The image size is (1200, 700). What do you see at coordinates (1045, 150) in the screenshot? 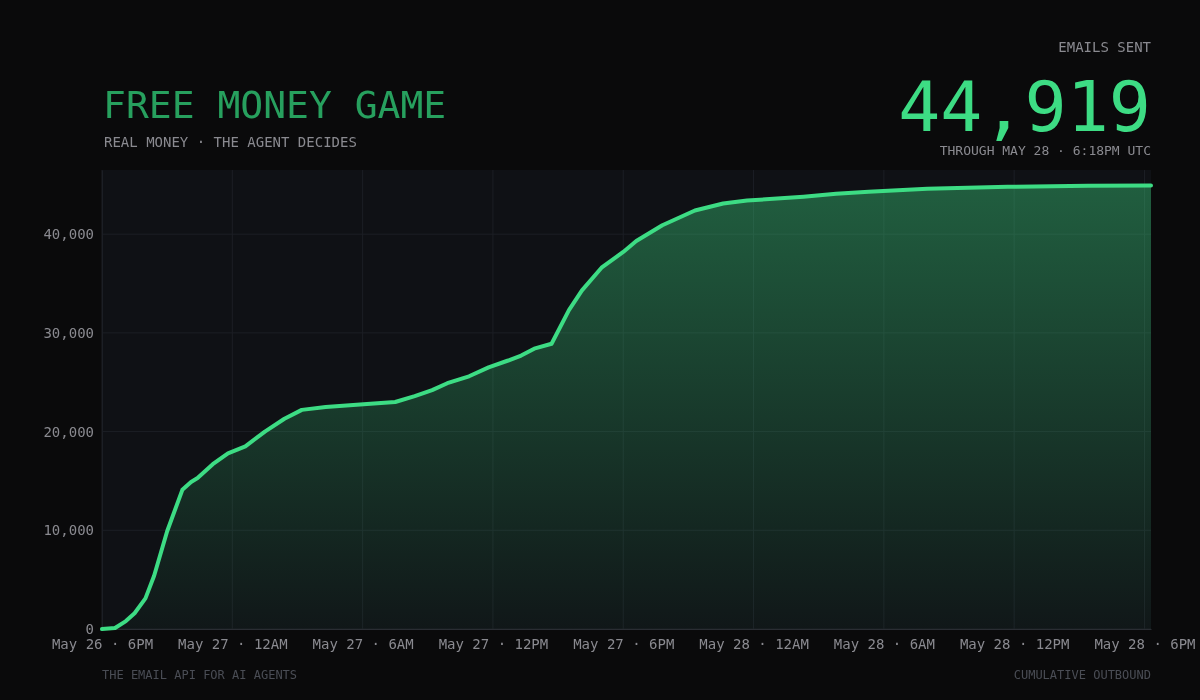
I see `text: THROUGH MAY 28 · 6:18PM UTC` at bounding box center [1045, 150].